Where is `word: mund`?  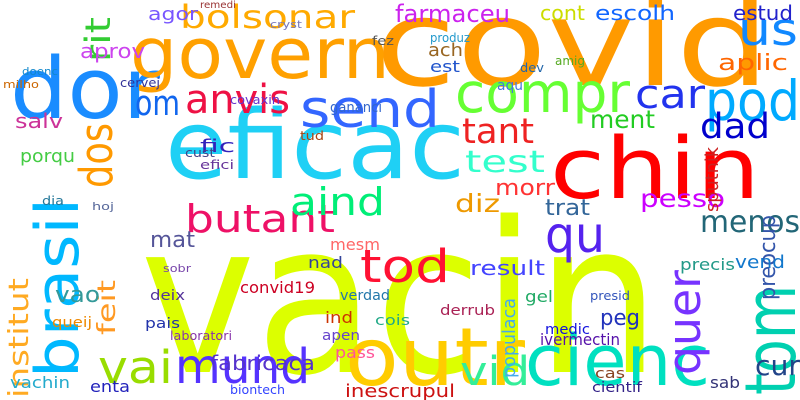 word: mund is located at coordinates (242, 367).